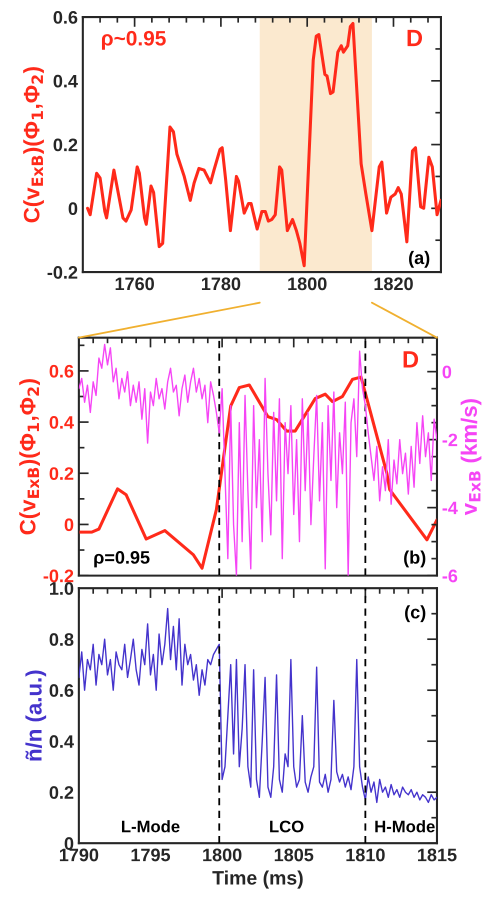 The width and height of the screenshot is (496, 898). I want to click on annotation: (c), so click(415, 613).